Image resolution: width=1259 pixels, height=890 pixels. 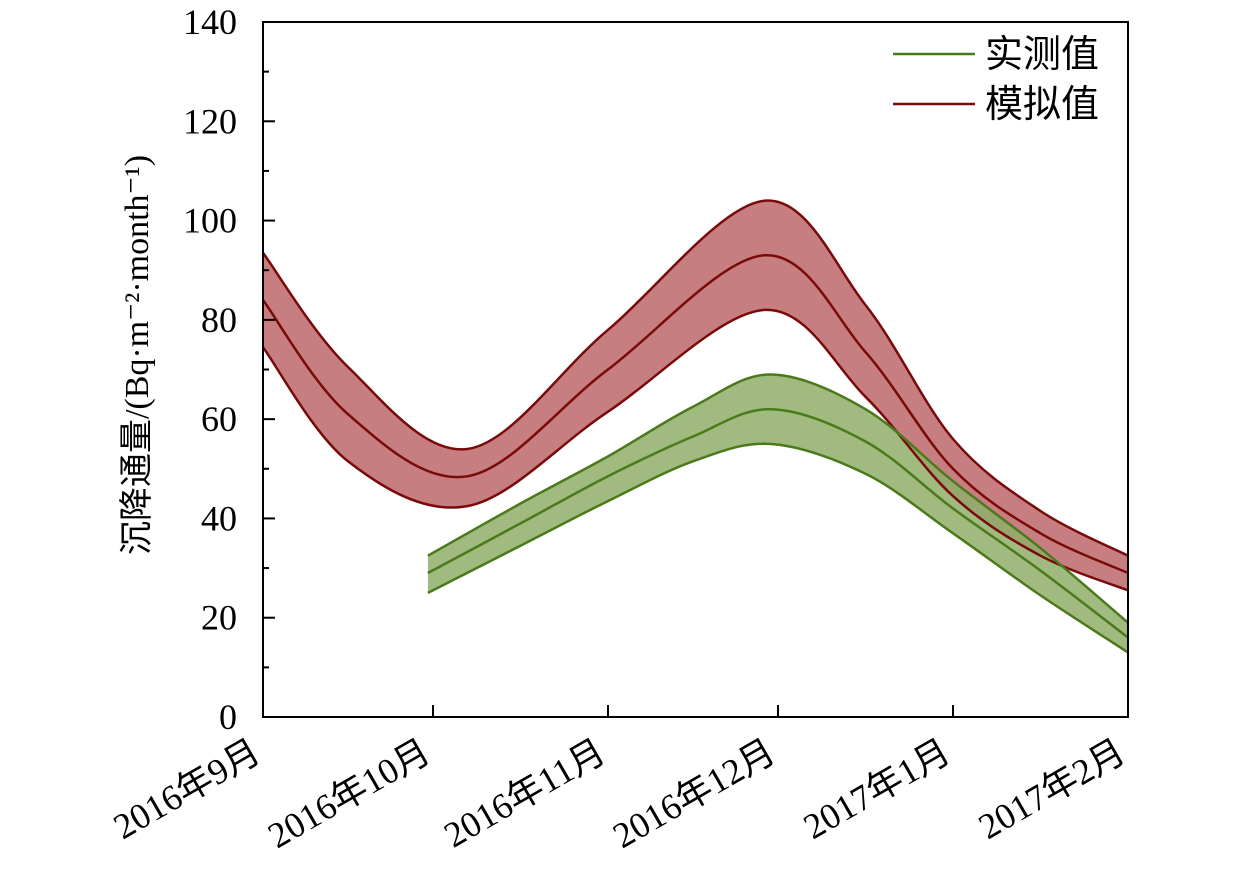 What do you see at coordinates (187, 789) in the screenshot?
I see `x-tick-label-0: 2016年9月` at bounding box center [187, 789].